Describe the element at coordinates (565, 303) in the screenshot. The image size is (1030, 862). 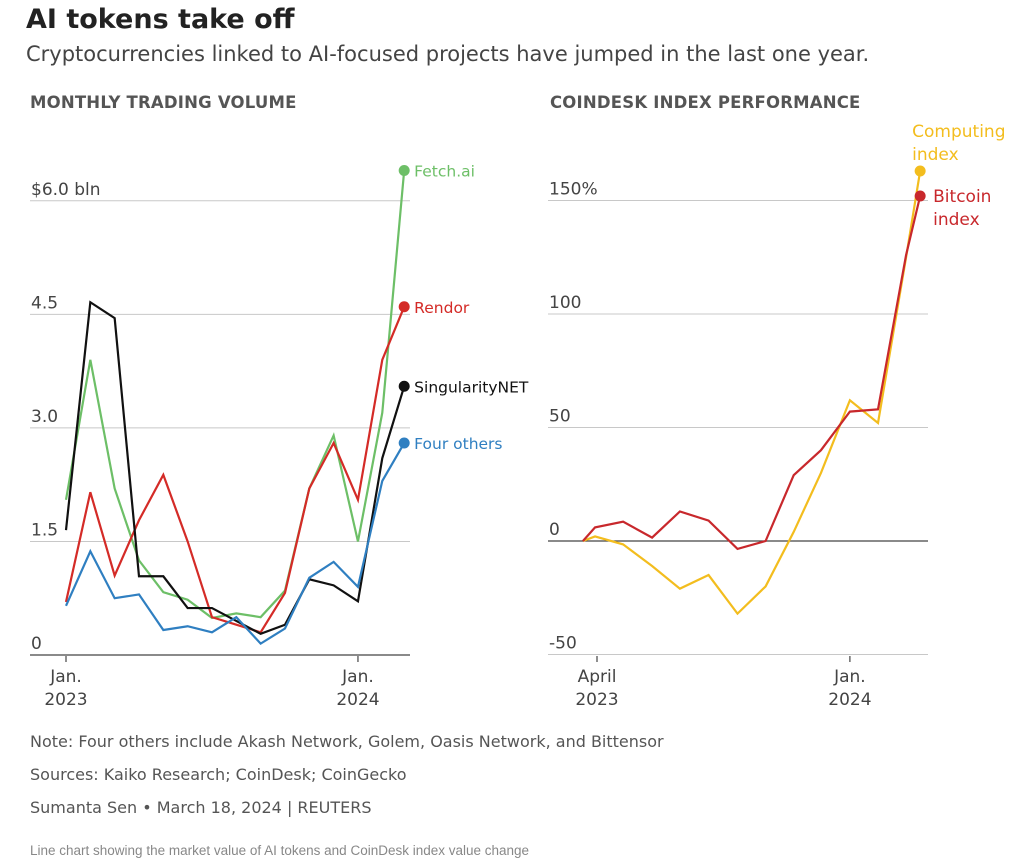
I see `y-tick-label: 100` at that location.